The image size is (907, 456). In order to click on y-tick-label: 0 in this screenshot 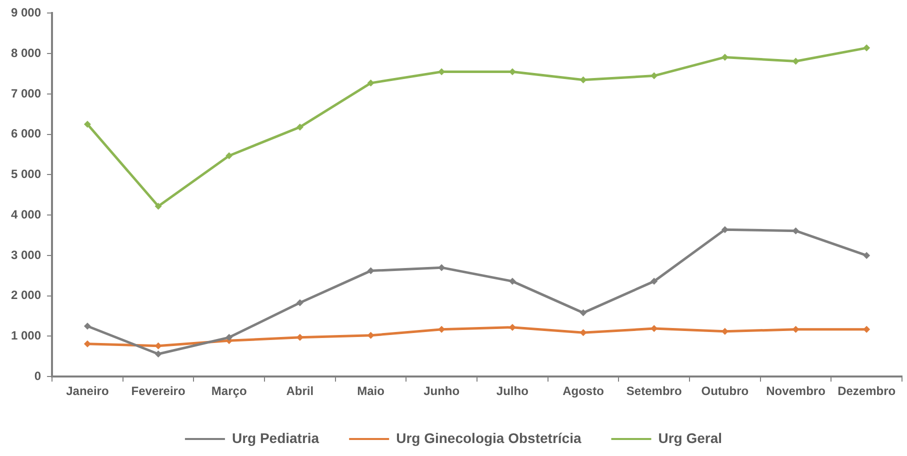, I will do `click(38, 375)`.